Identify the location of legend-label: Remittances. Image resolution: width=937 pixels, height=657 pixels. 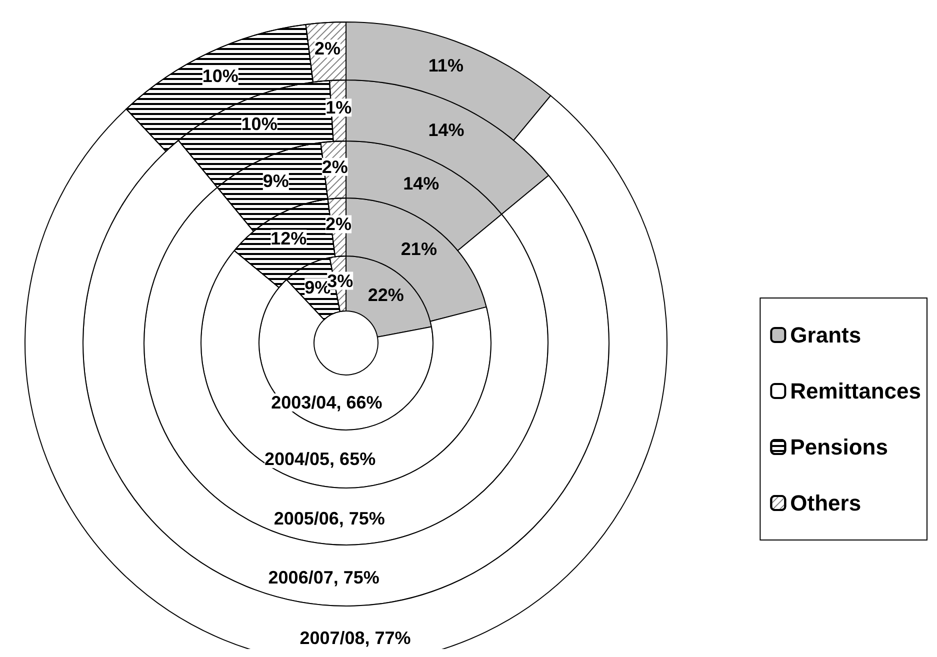
(856, 391).